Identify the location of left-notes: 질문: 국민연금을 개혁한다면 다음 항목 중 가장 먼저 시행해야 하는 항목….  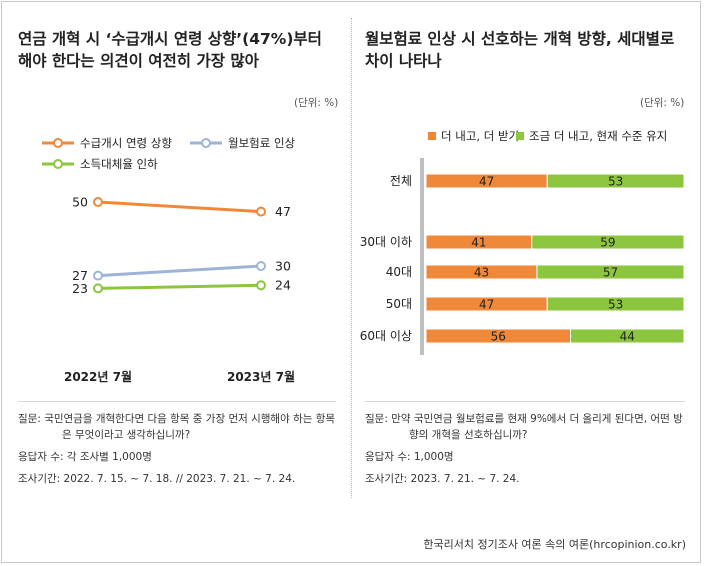
(177, 449).